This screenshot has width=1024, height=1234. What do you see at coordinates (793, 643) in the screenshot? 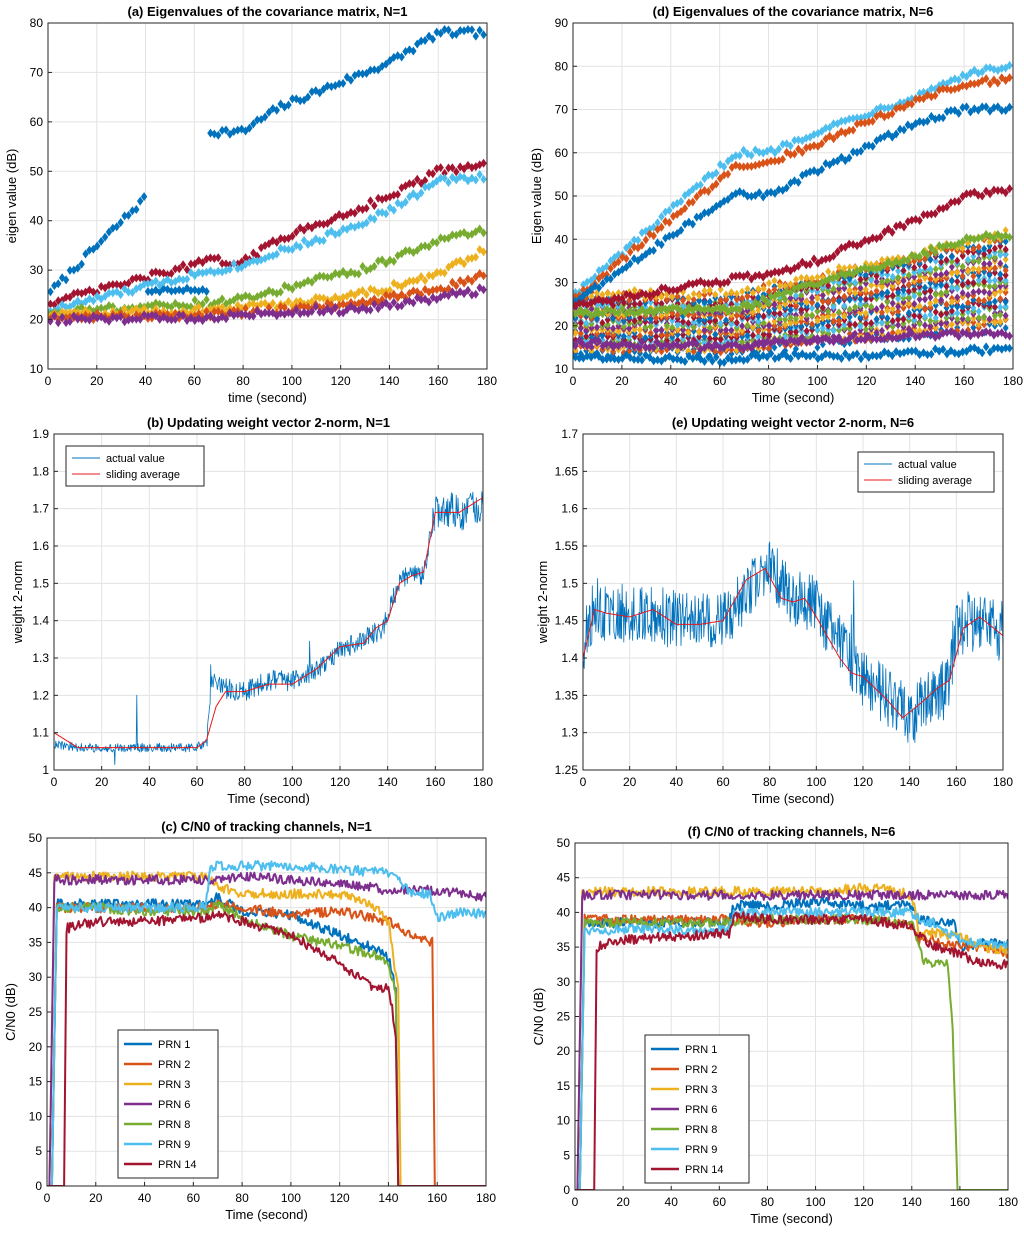
I see `series-line-sliding-average` at bounding box center [793, 643].